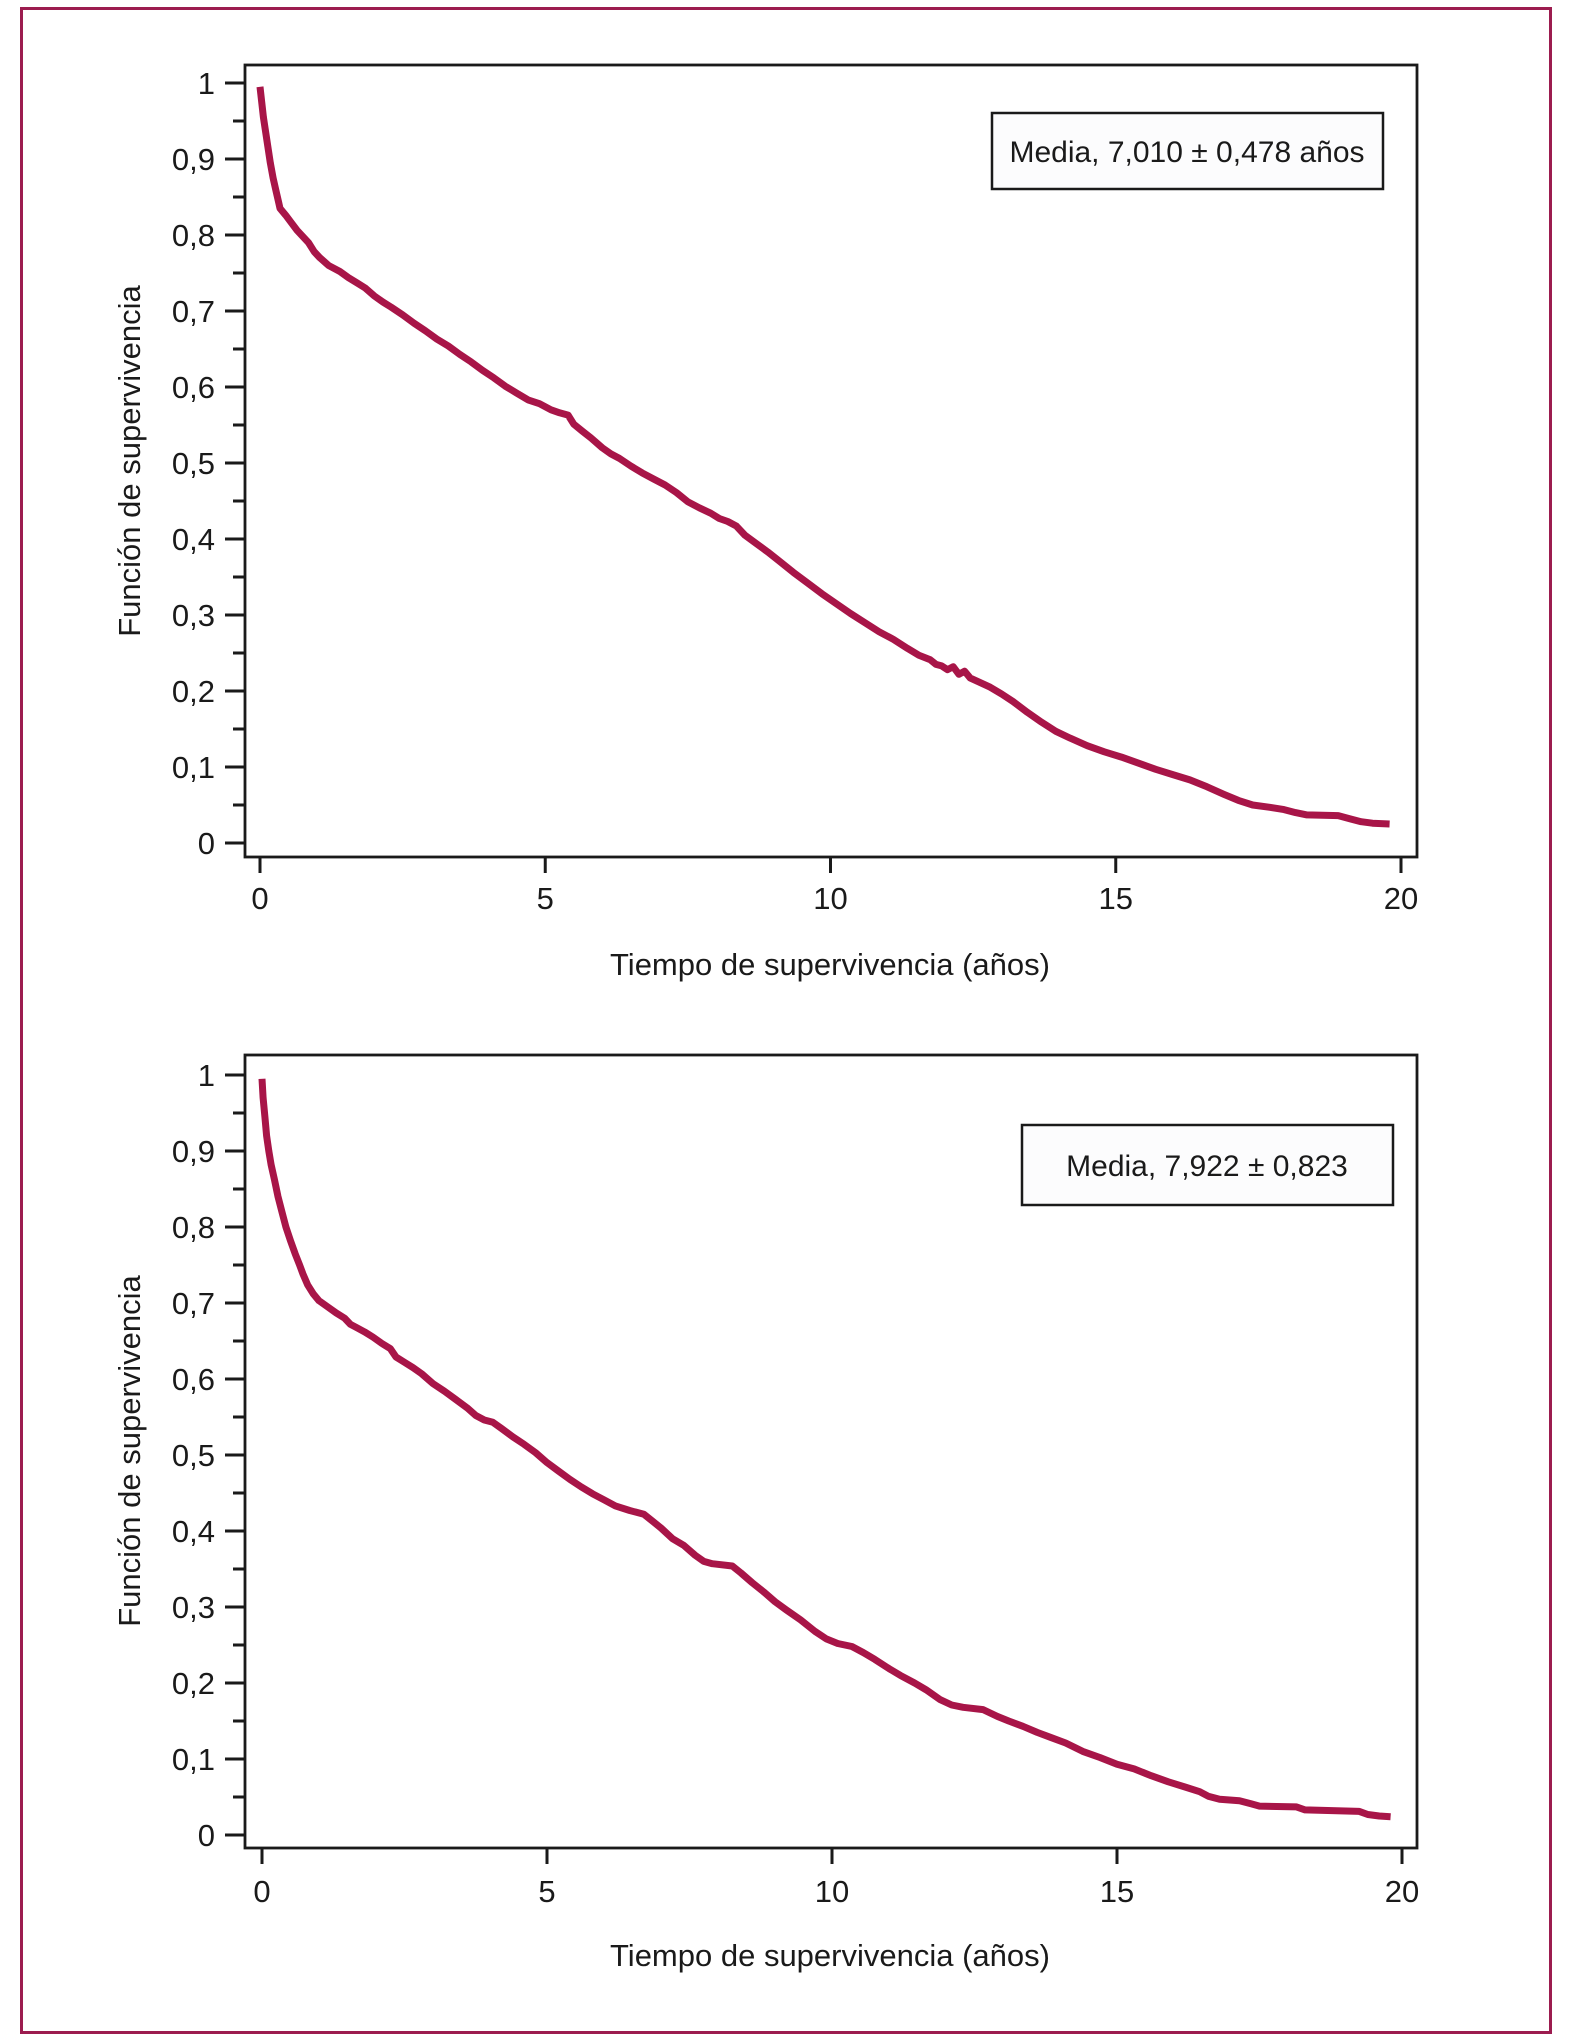 The image size is (1570, 2041). I want to click on legend-text: Media, 7,922 ± 0,823, so click(1207, 1166).